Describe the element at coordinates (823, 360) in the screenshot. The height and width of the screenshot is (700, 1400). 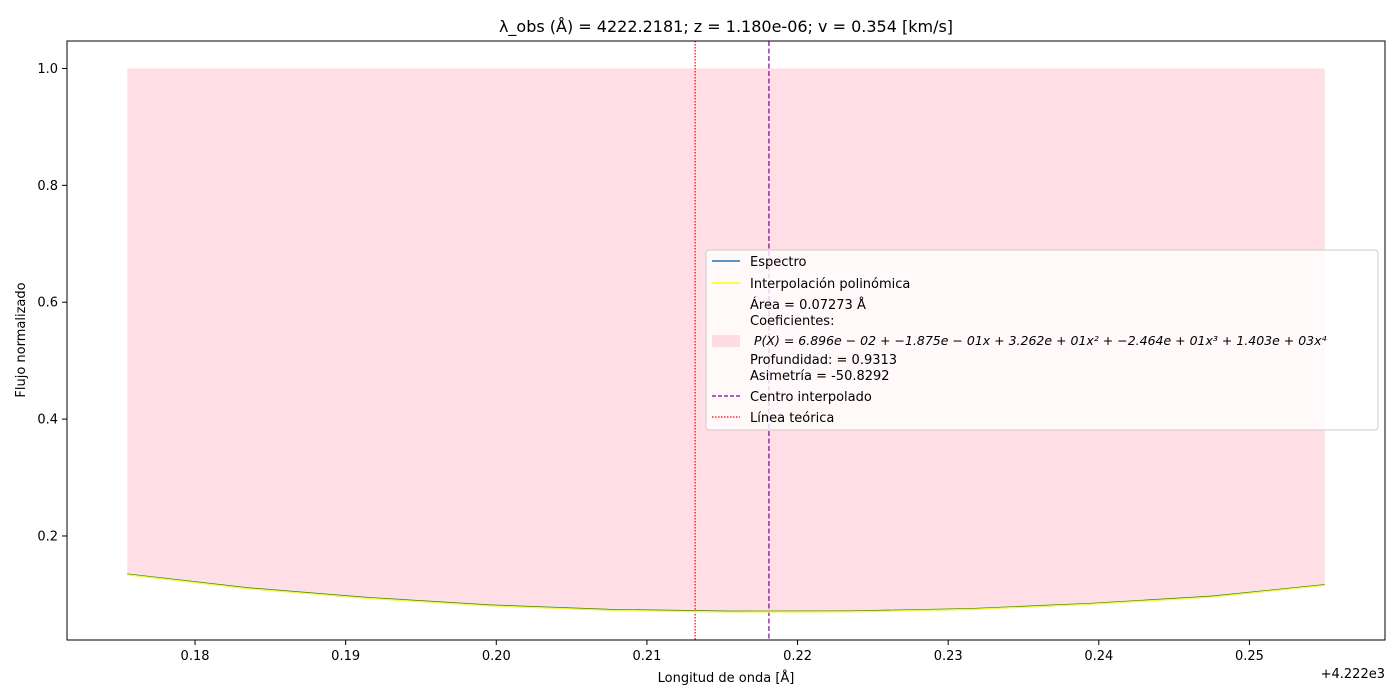
I see `legend-label-profundidad: Profundidad: = 0.9313` at that location.